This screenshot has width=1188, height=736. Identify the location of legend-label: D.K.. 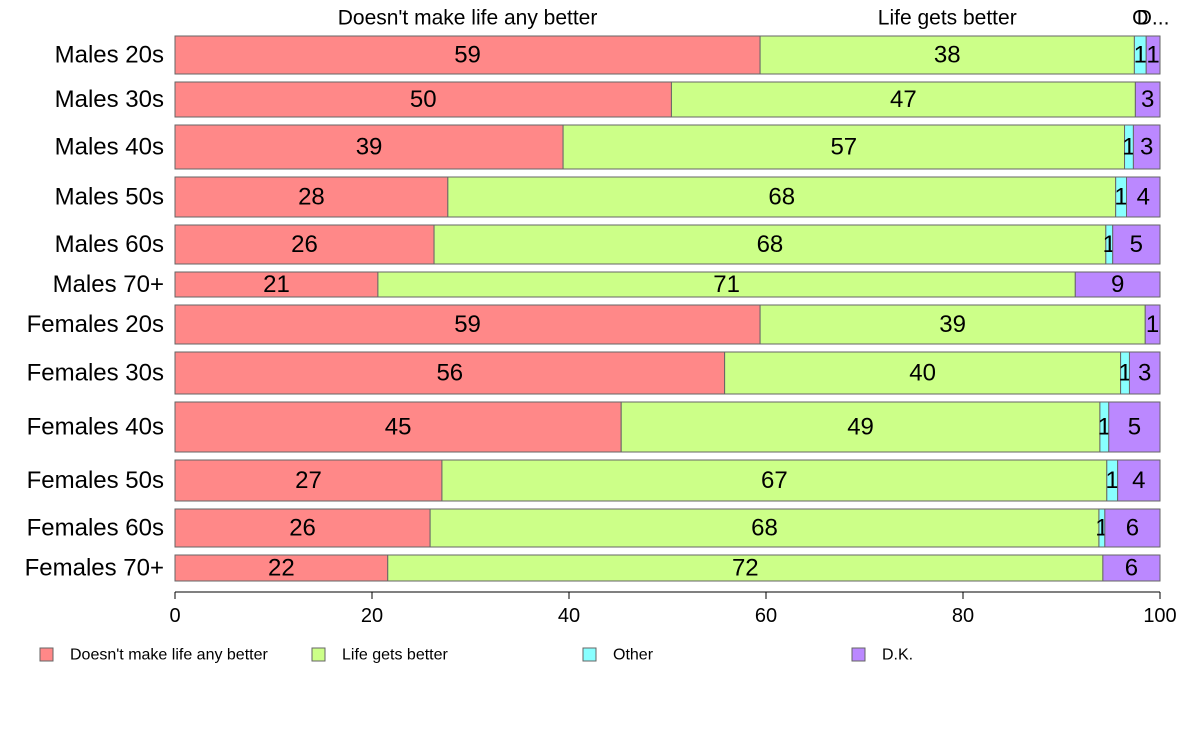
(897, 655).